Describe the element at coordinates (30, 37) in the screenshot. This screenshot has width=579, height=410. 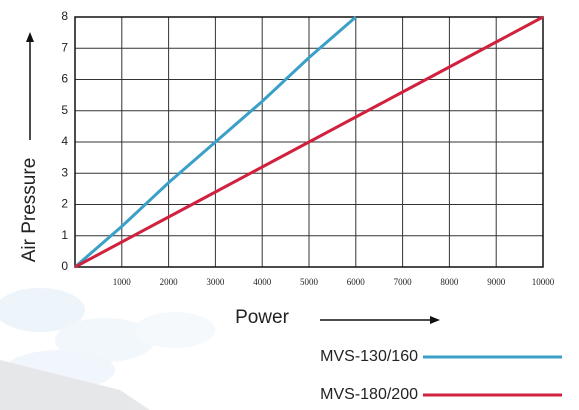
I see `y-axis-arrowhead` at that location.